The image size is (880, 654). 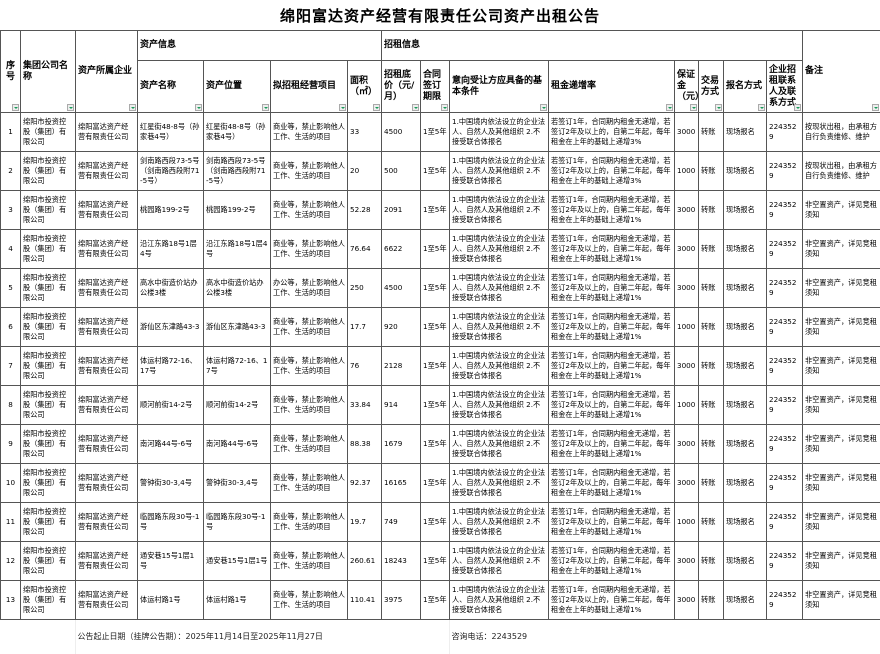 What do you see at coordinates (237, 561) in the screenshot?
I see `cell-location: 通安巷15号1层1号` at bounding box center [237, 561].